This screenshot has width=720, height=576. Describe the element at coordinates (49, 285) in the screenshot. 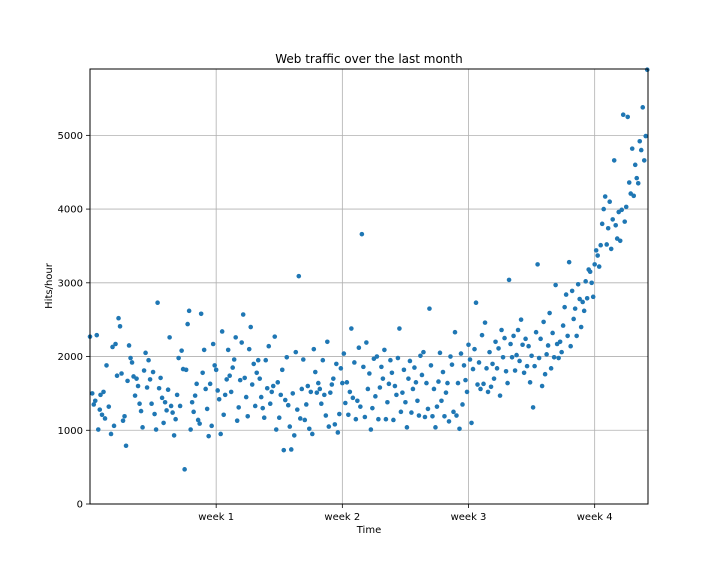

I see `y-axis-label: Hits/hour` at that location.